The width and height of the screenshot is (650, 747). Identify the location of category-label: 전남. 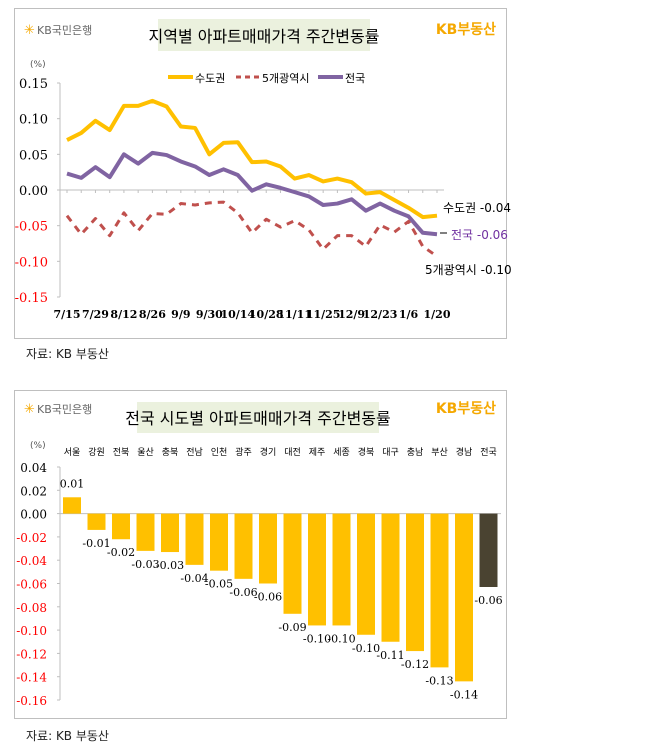
(194, 452).